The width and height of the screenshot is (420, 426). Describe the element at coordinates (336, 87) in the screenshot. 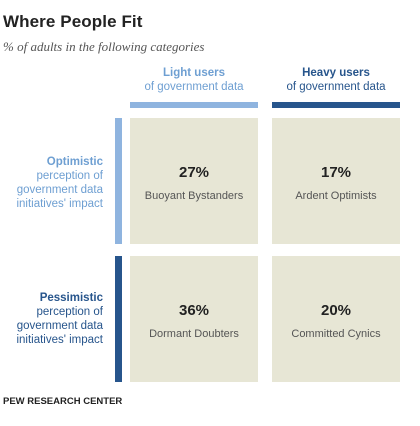

I see `column-sublabel-heavy: of government data` at that location.